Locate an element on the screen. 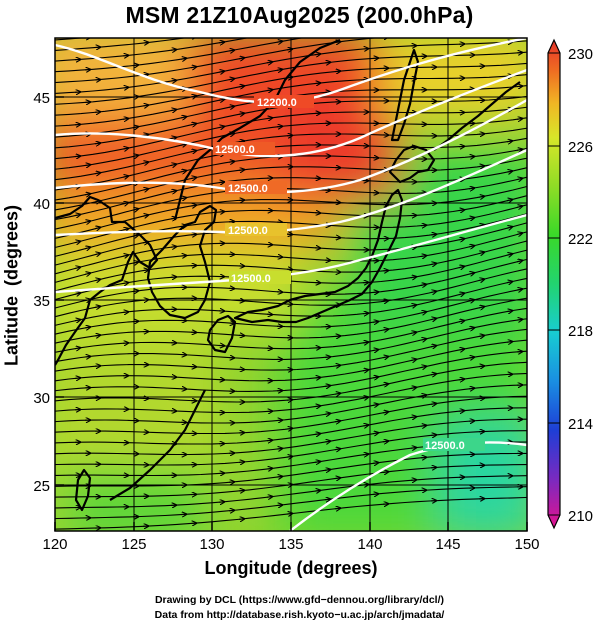 The width and height of the screenshot is (599, 625). coastline-sakhalin is located at coordinates (405, 95).